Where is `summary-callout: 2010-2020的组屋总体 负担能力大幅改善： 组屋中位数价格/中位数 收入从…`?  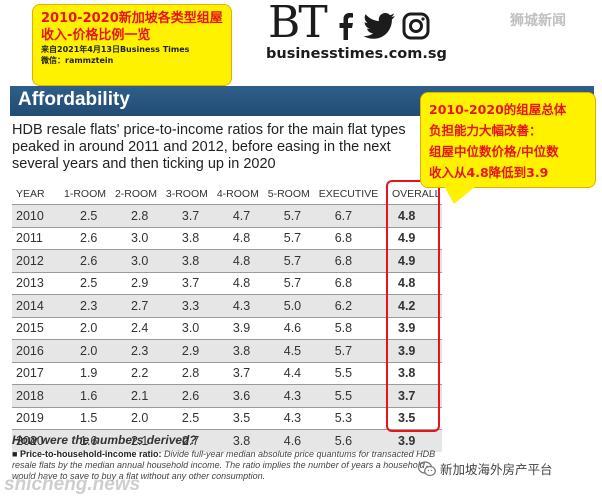
summary-callout: 2010-2020的组屋总体 负担能力大幅改善： 组屋中位数价格/中位数 收入从… is located at coordinates (508, 140).